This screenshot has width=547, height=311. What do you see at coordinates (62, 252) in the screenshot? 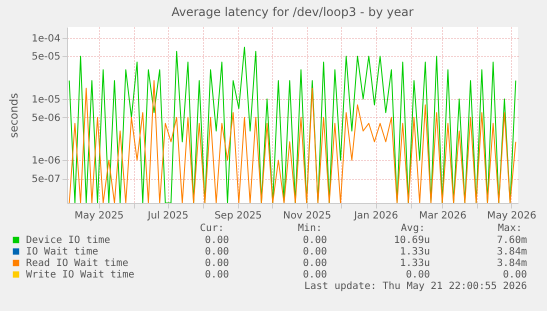
I see `legend-label: IO Wait time` at bounding box center [62, 252].